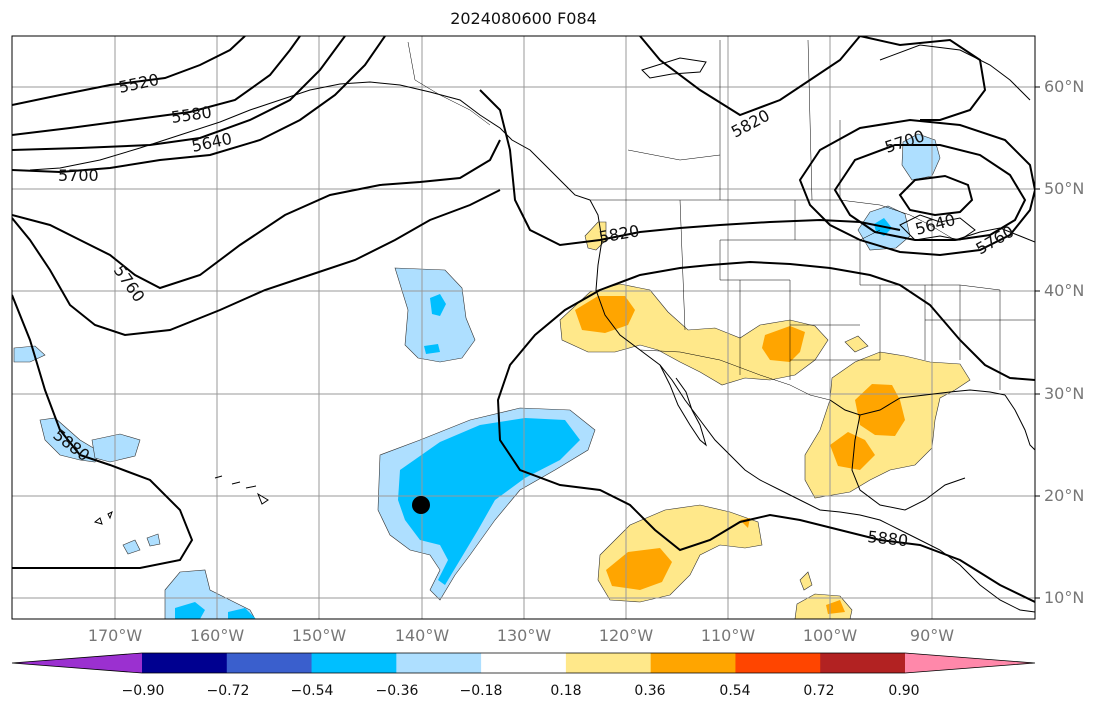 This screenshot has width=1105, height=712. I want to click on map-title: 2024080600 F084, so click(523, 18).